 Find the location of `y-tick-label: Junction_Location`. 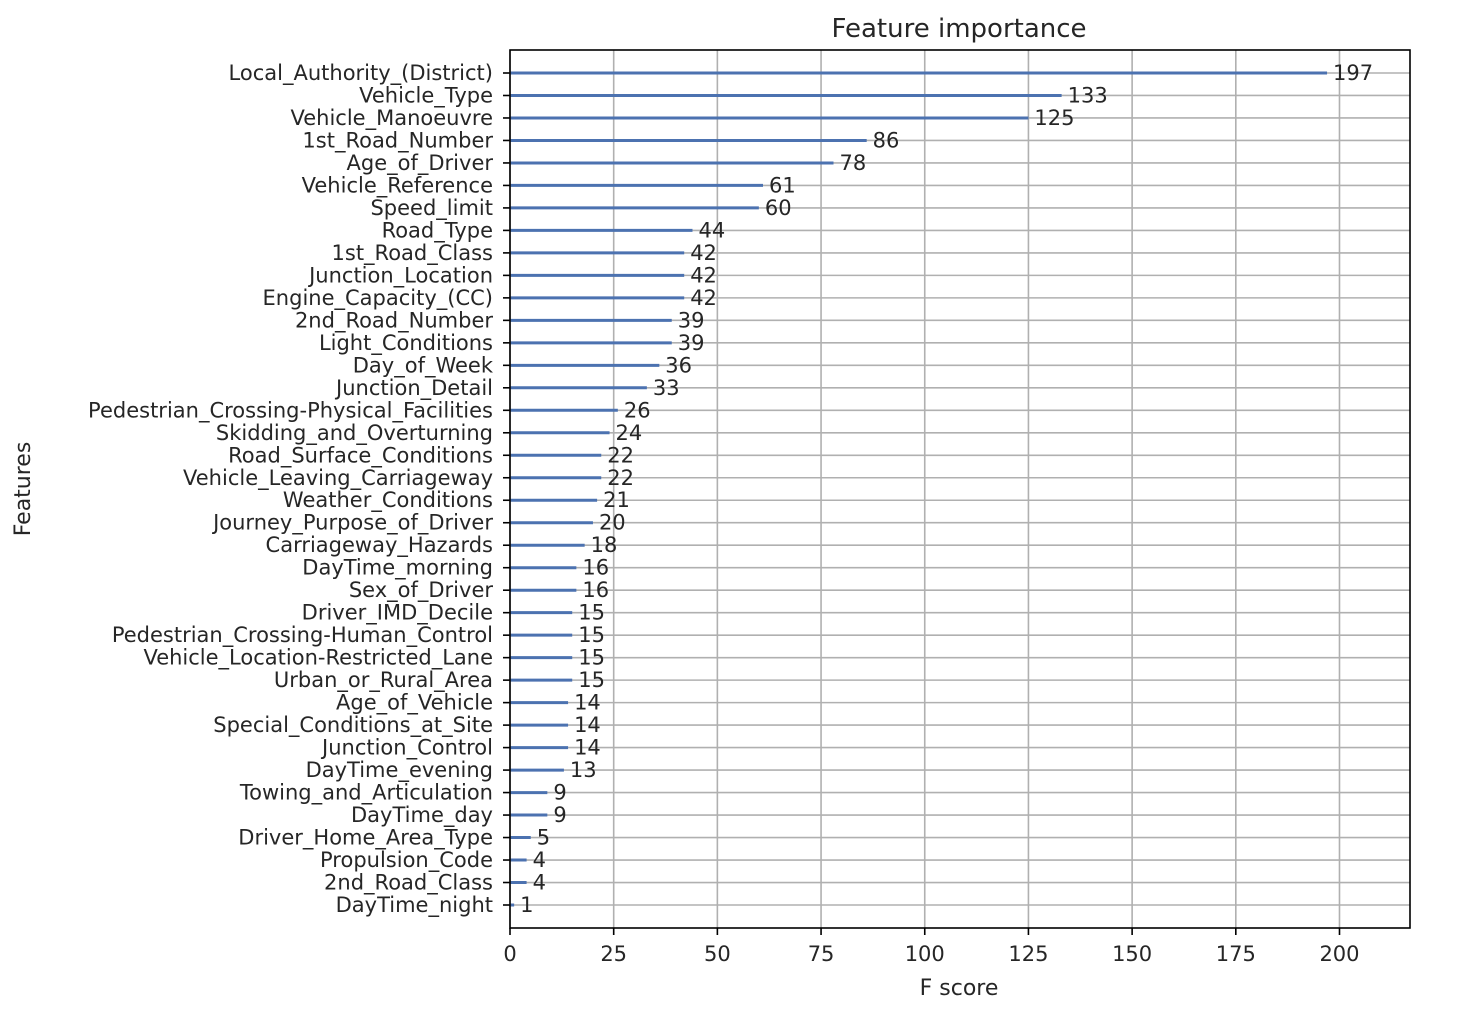

y-tick-label: Junction_Location is located at coordinates (400, 275).